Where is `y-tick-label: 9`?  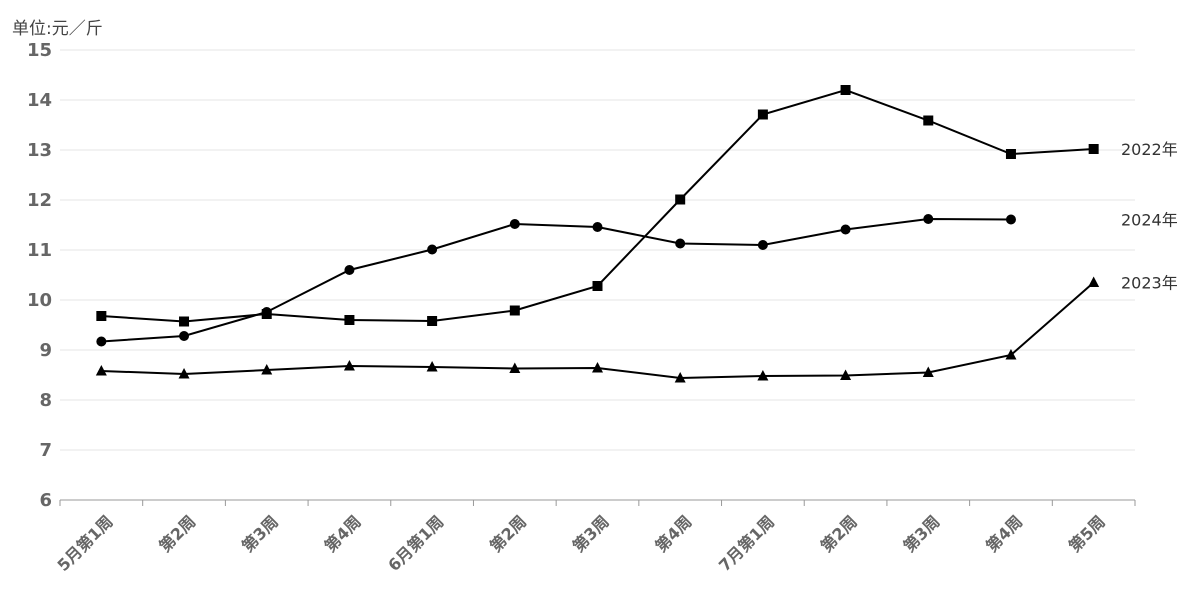
y-tick-label: 9 is located at coordinates (45, 350).